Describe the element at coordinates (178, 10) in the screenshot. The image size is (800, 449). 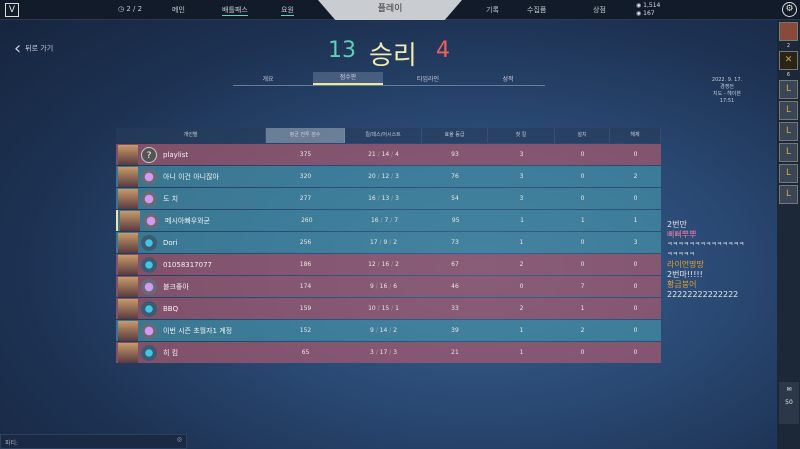
I see `nav-home: 메인` at that location.